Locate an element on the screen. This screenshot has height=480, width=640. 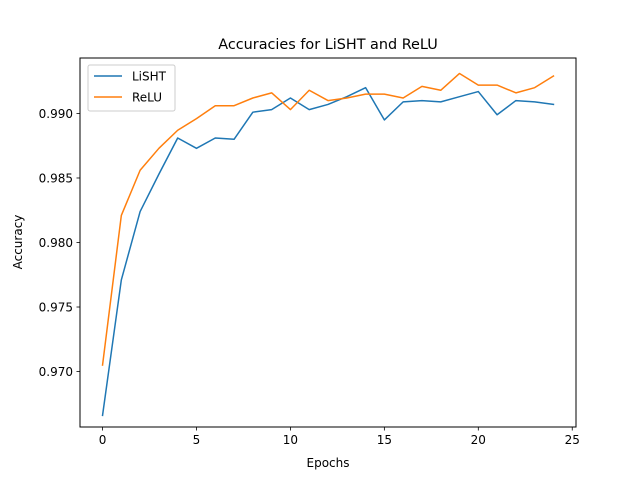
x-axis-label: Epochs is located at coordinates (328, 463).